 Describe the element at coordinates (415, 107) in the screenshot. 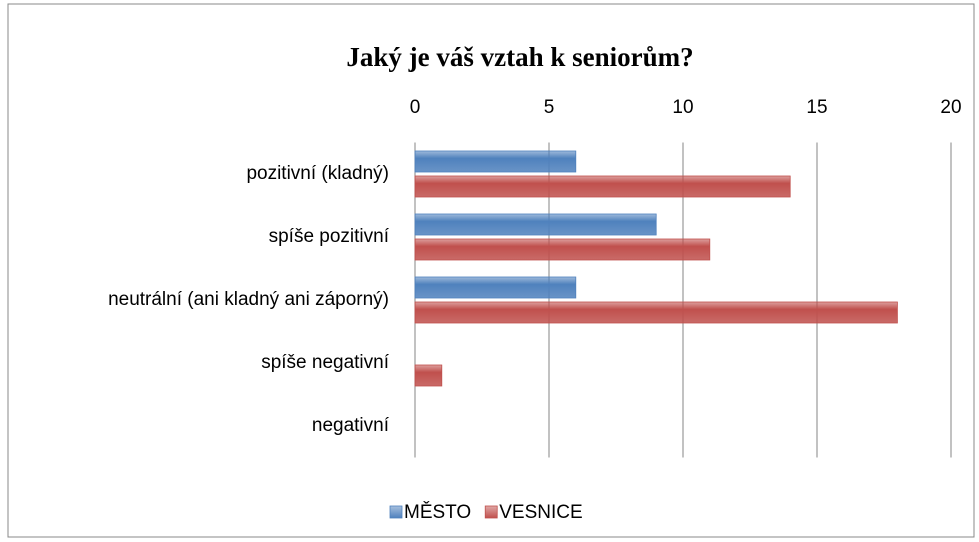

I see `x-tick-label: 0` at that location.